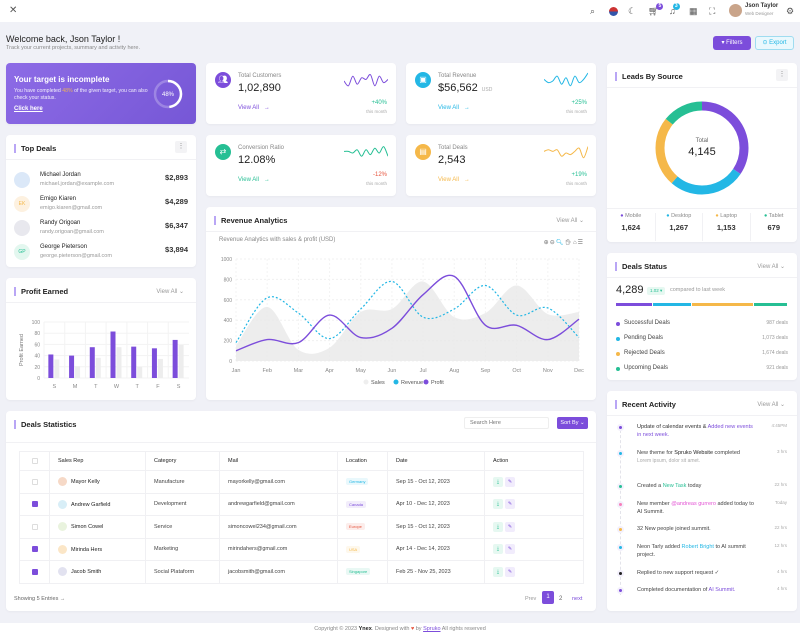 This screenshot has width=800, height=636. Describe the element at coordinates (531, 599) in the screenshot. I see `prev-page-button: Prev` at that location.